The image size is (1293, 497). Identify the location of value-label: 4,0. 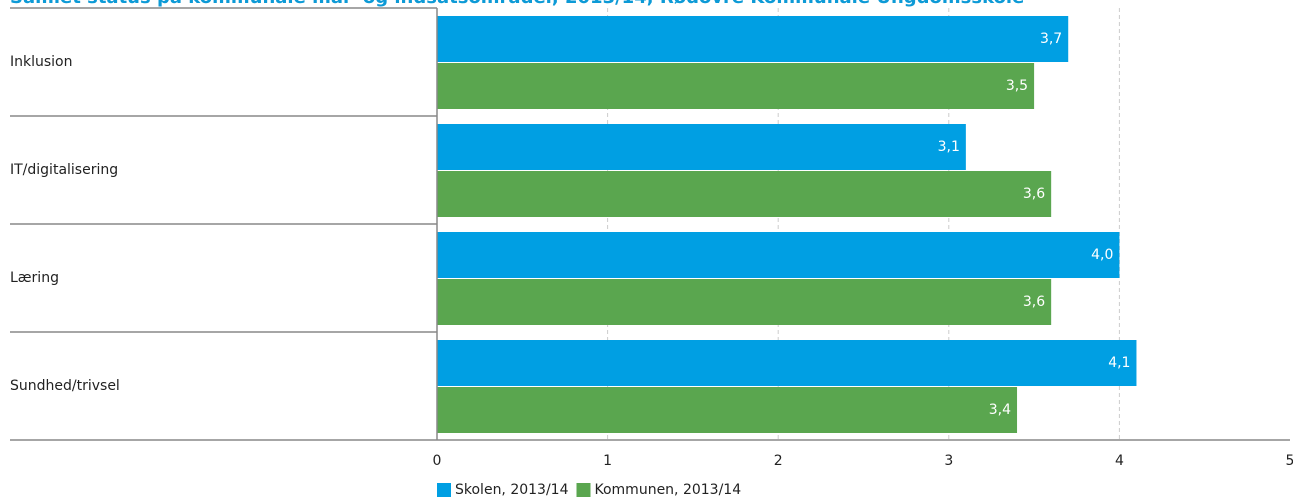
(1102, 255).